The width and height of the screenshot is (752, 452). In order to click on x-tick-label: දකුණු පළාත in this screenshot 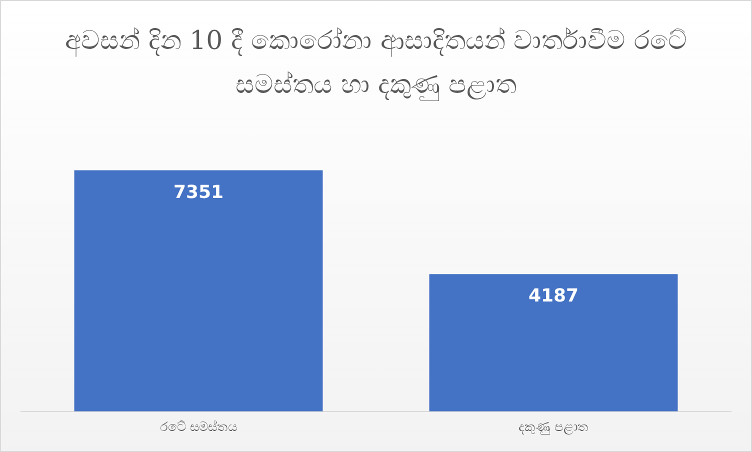, I will do `click(553, 426)`.